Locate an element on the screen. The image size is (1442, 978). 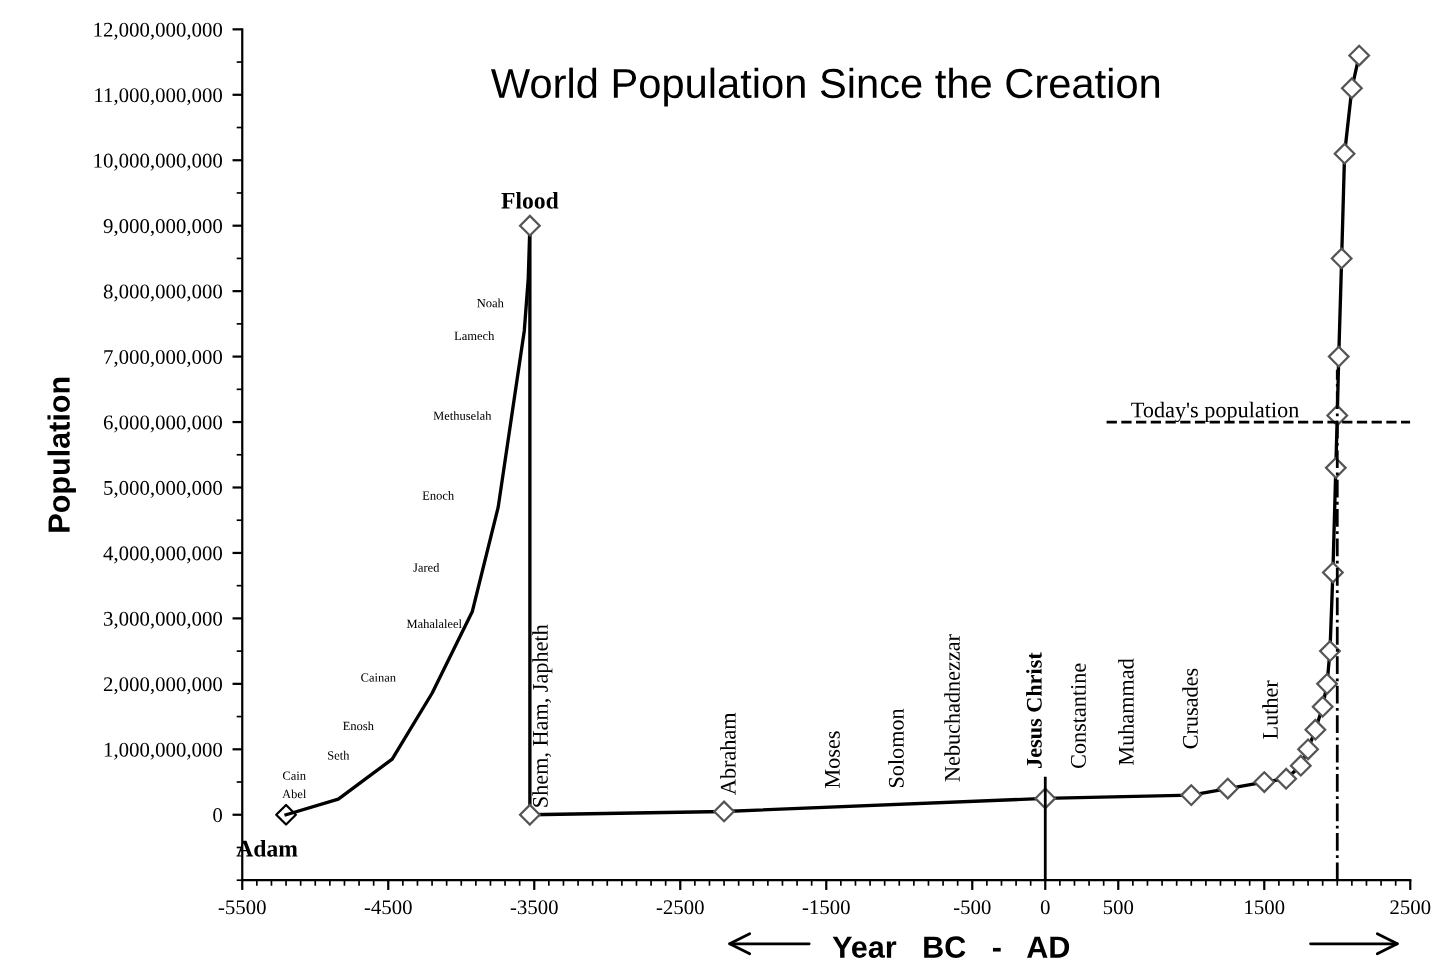
y-axis-title: Population is located at coordinates (61, 454).